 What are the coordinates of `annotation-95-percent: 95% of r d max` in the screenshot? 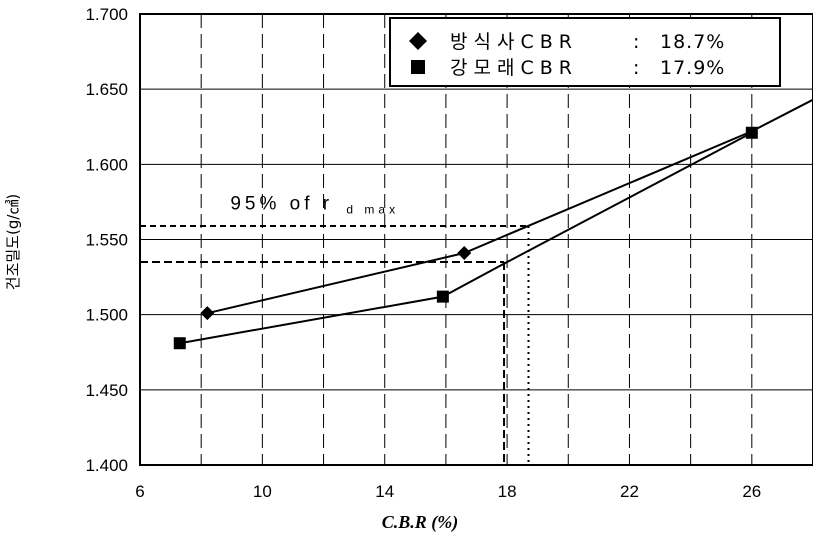 It's located at (314, 204).